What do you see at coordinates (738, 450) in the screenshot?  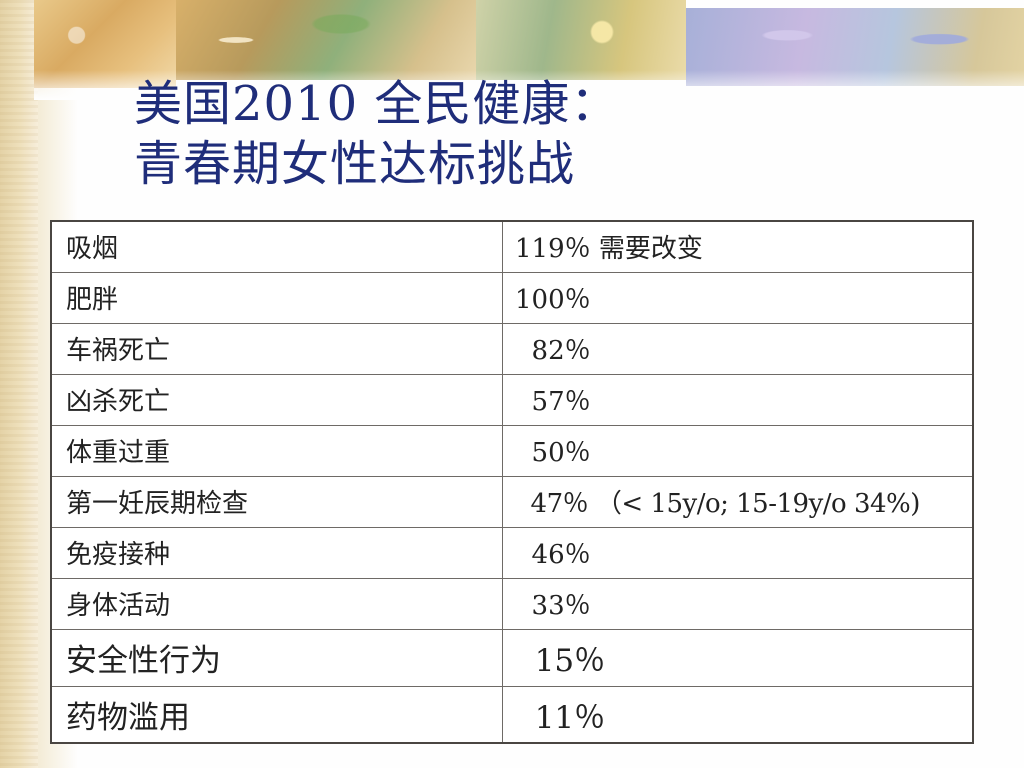 I see `row-value: 50％` at bounding box center [738, 450].